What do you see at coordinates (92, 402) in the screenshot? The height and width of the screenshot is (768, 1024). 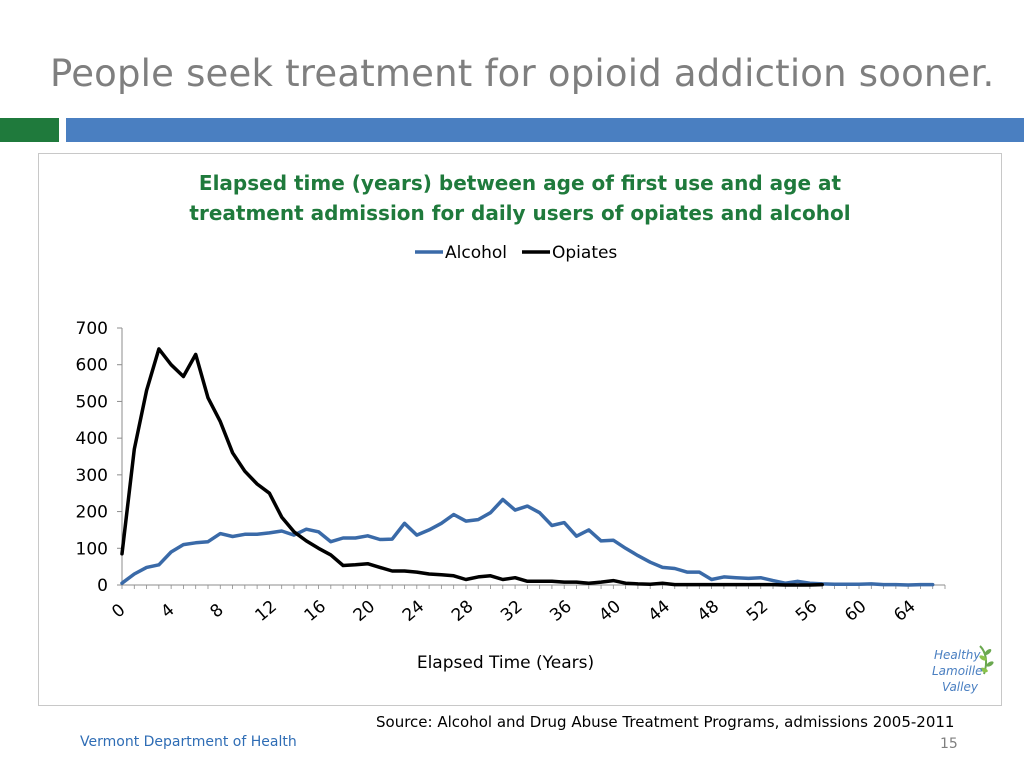 I see `y-tick-label: 500` at bounding box center [92, 402].